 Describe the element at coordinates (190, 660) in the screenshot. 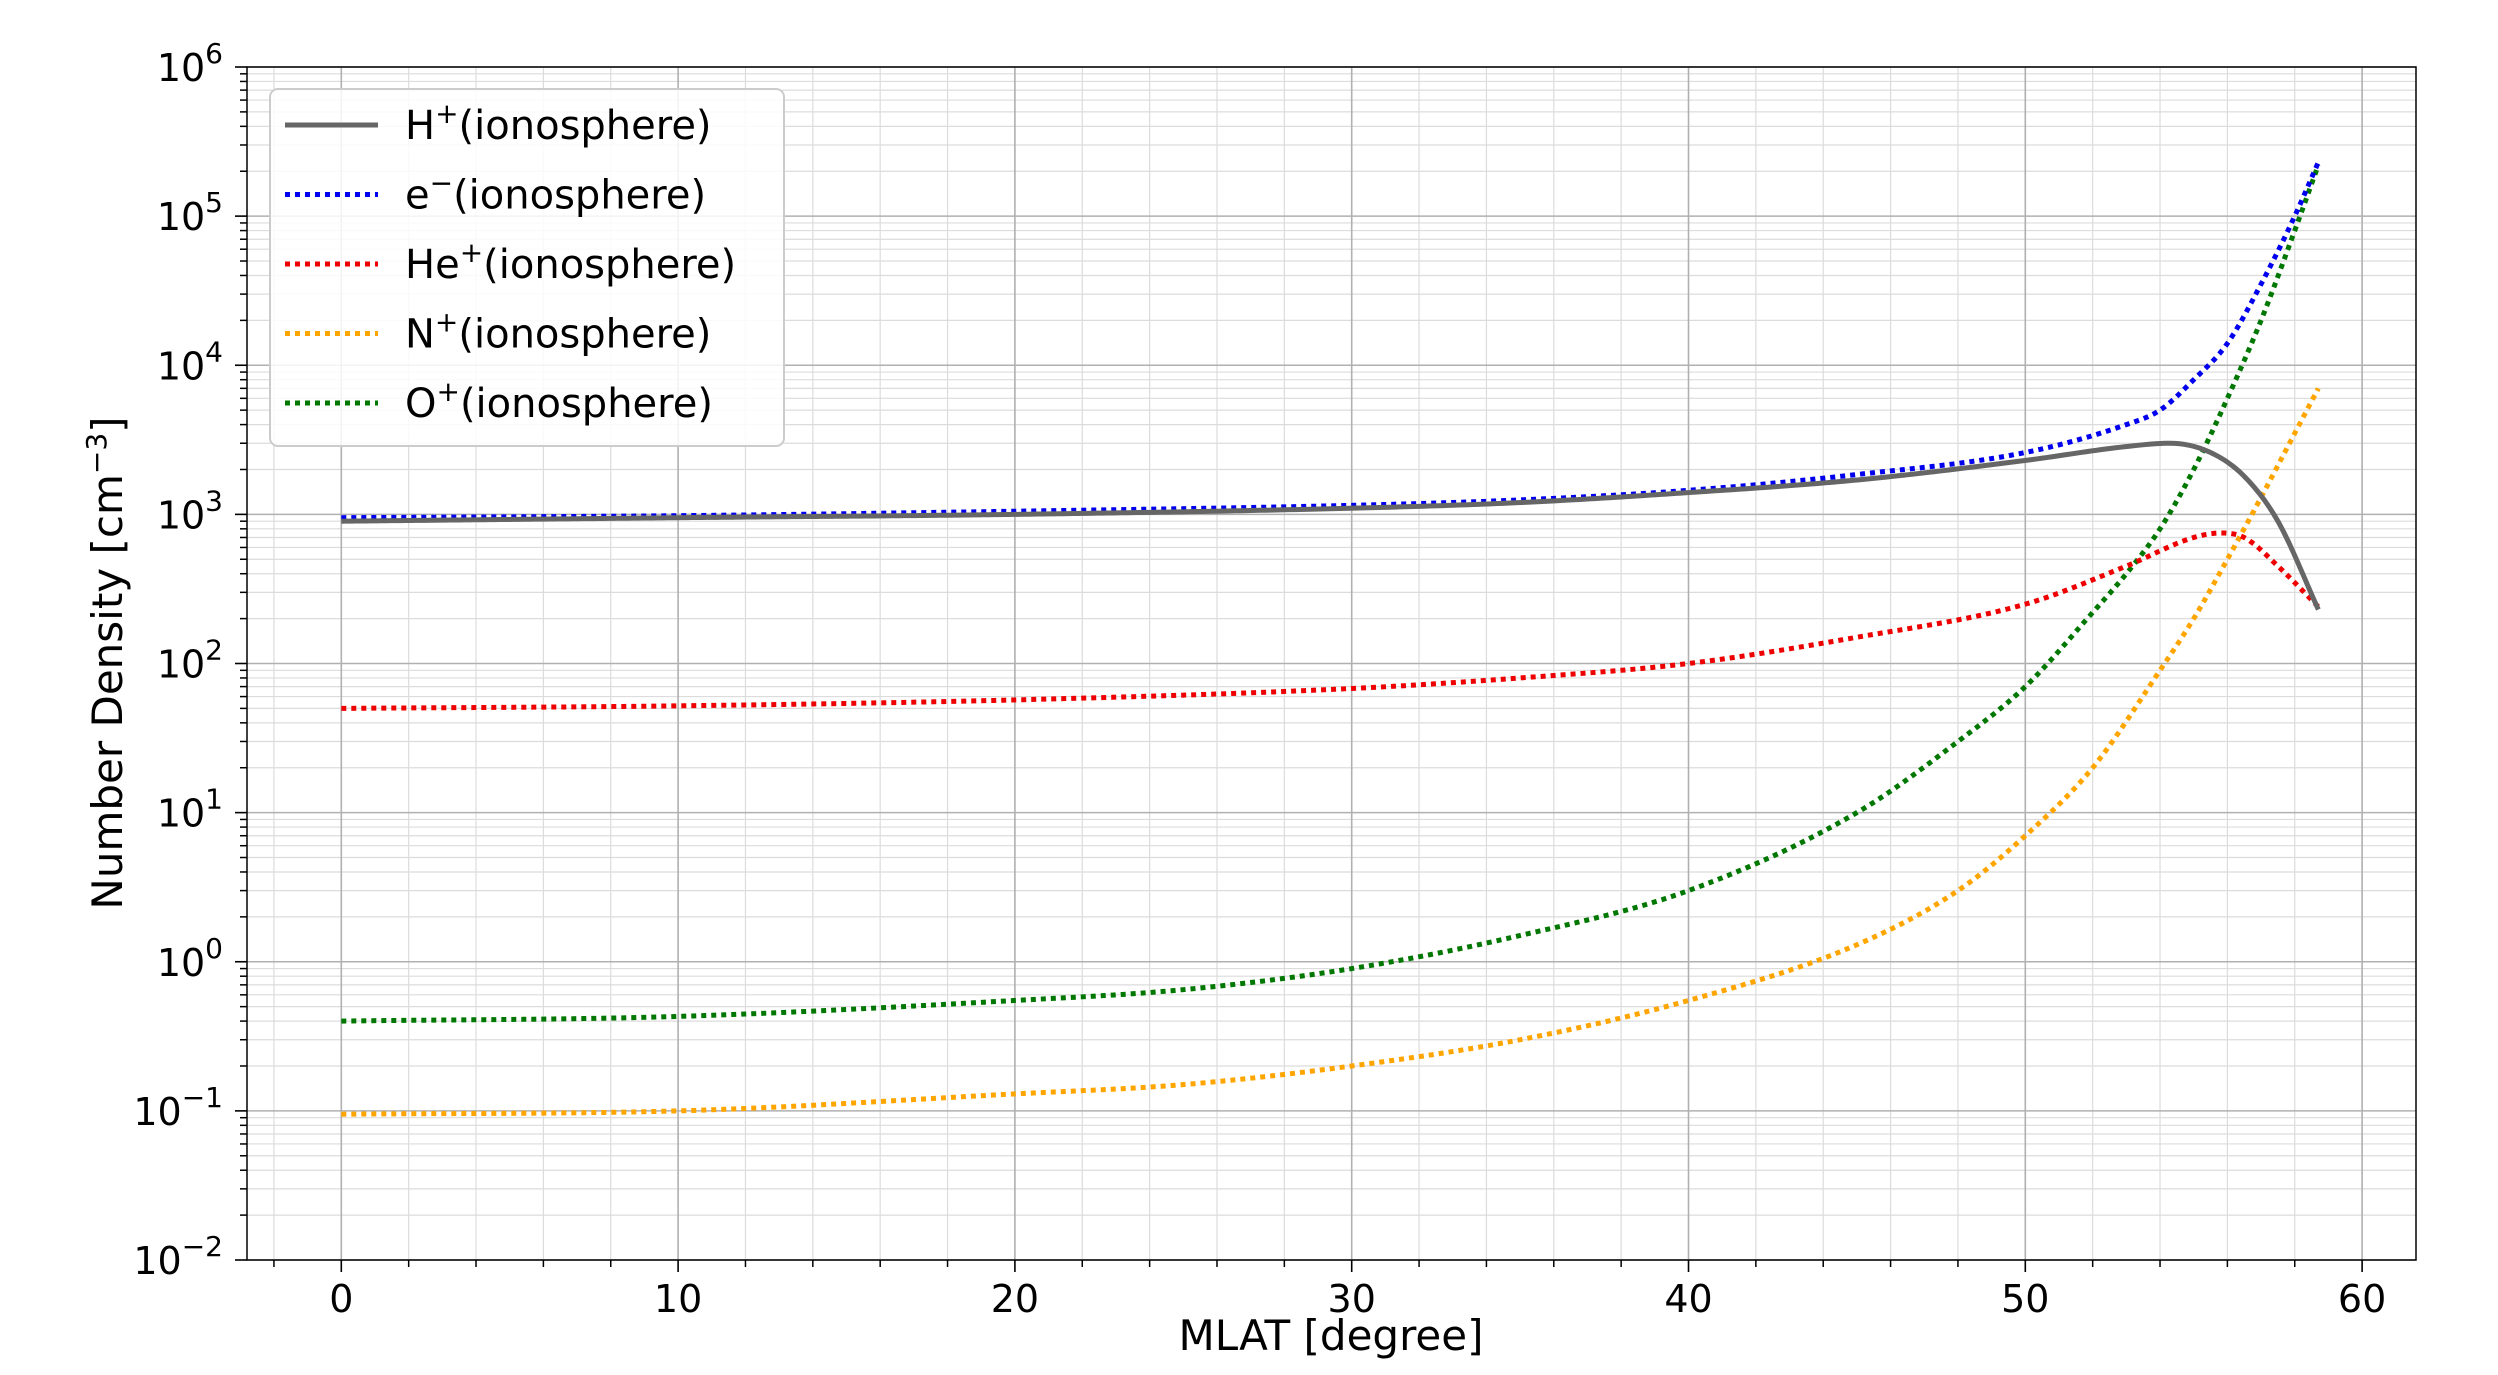

I see `y-tick-label: 10²` at that location.